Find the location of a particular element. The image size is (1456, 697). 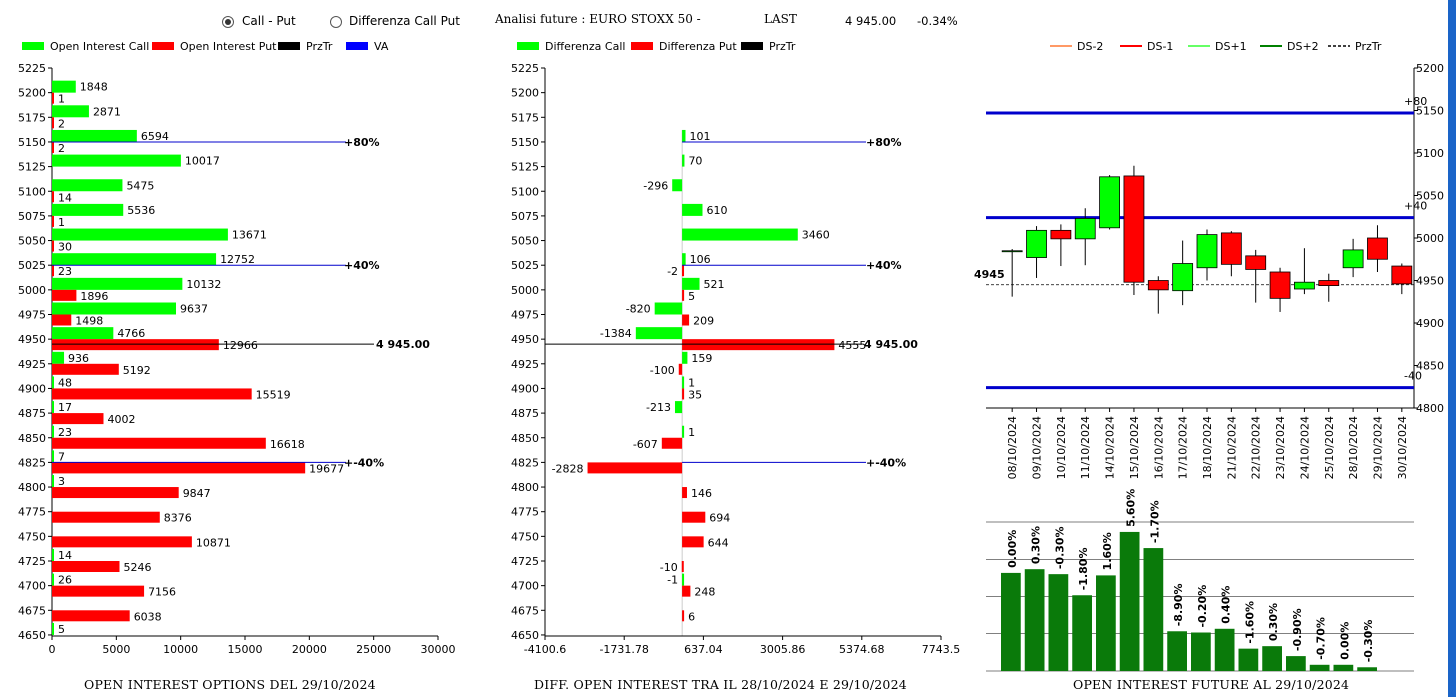

oi-call-label: 5475 is located at coordinates (140, 185).